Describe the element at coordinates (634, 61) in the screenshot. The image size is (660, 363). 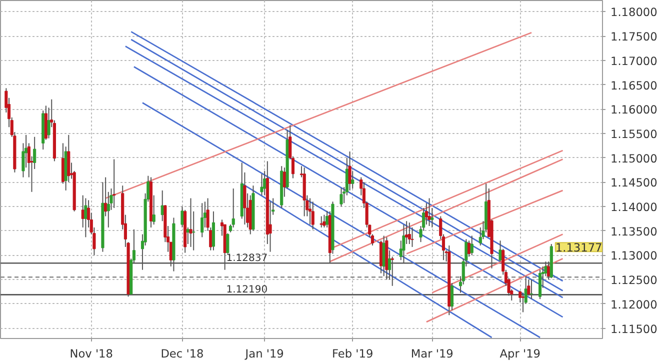
I see `y-tick-label: 1.17000` at that location.